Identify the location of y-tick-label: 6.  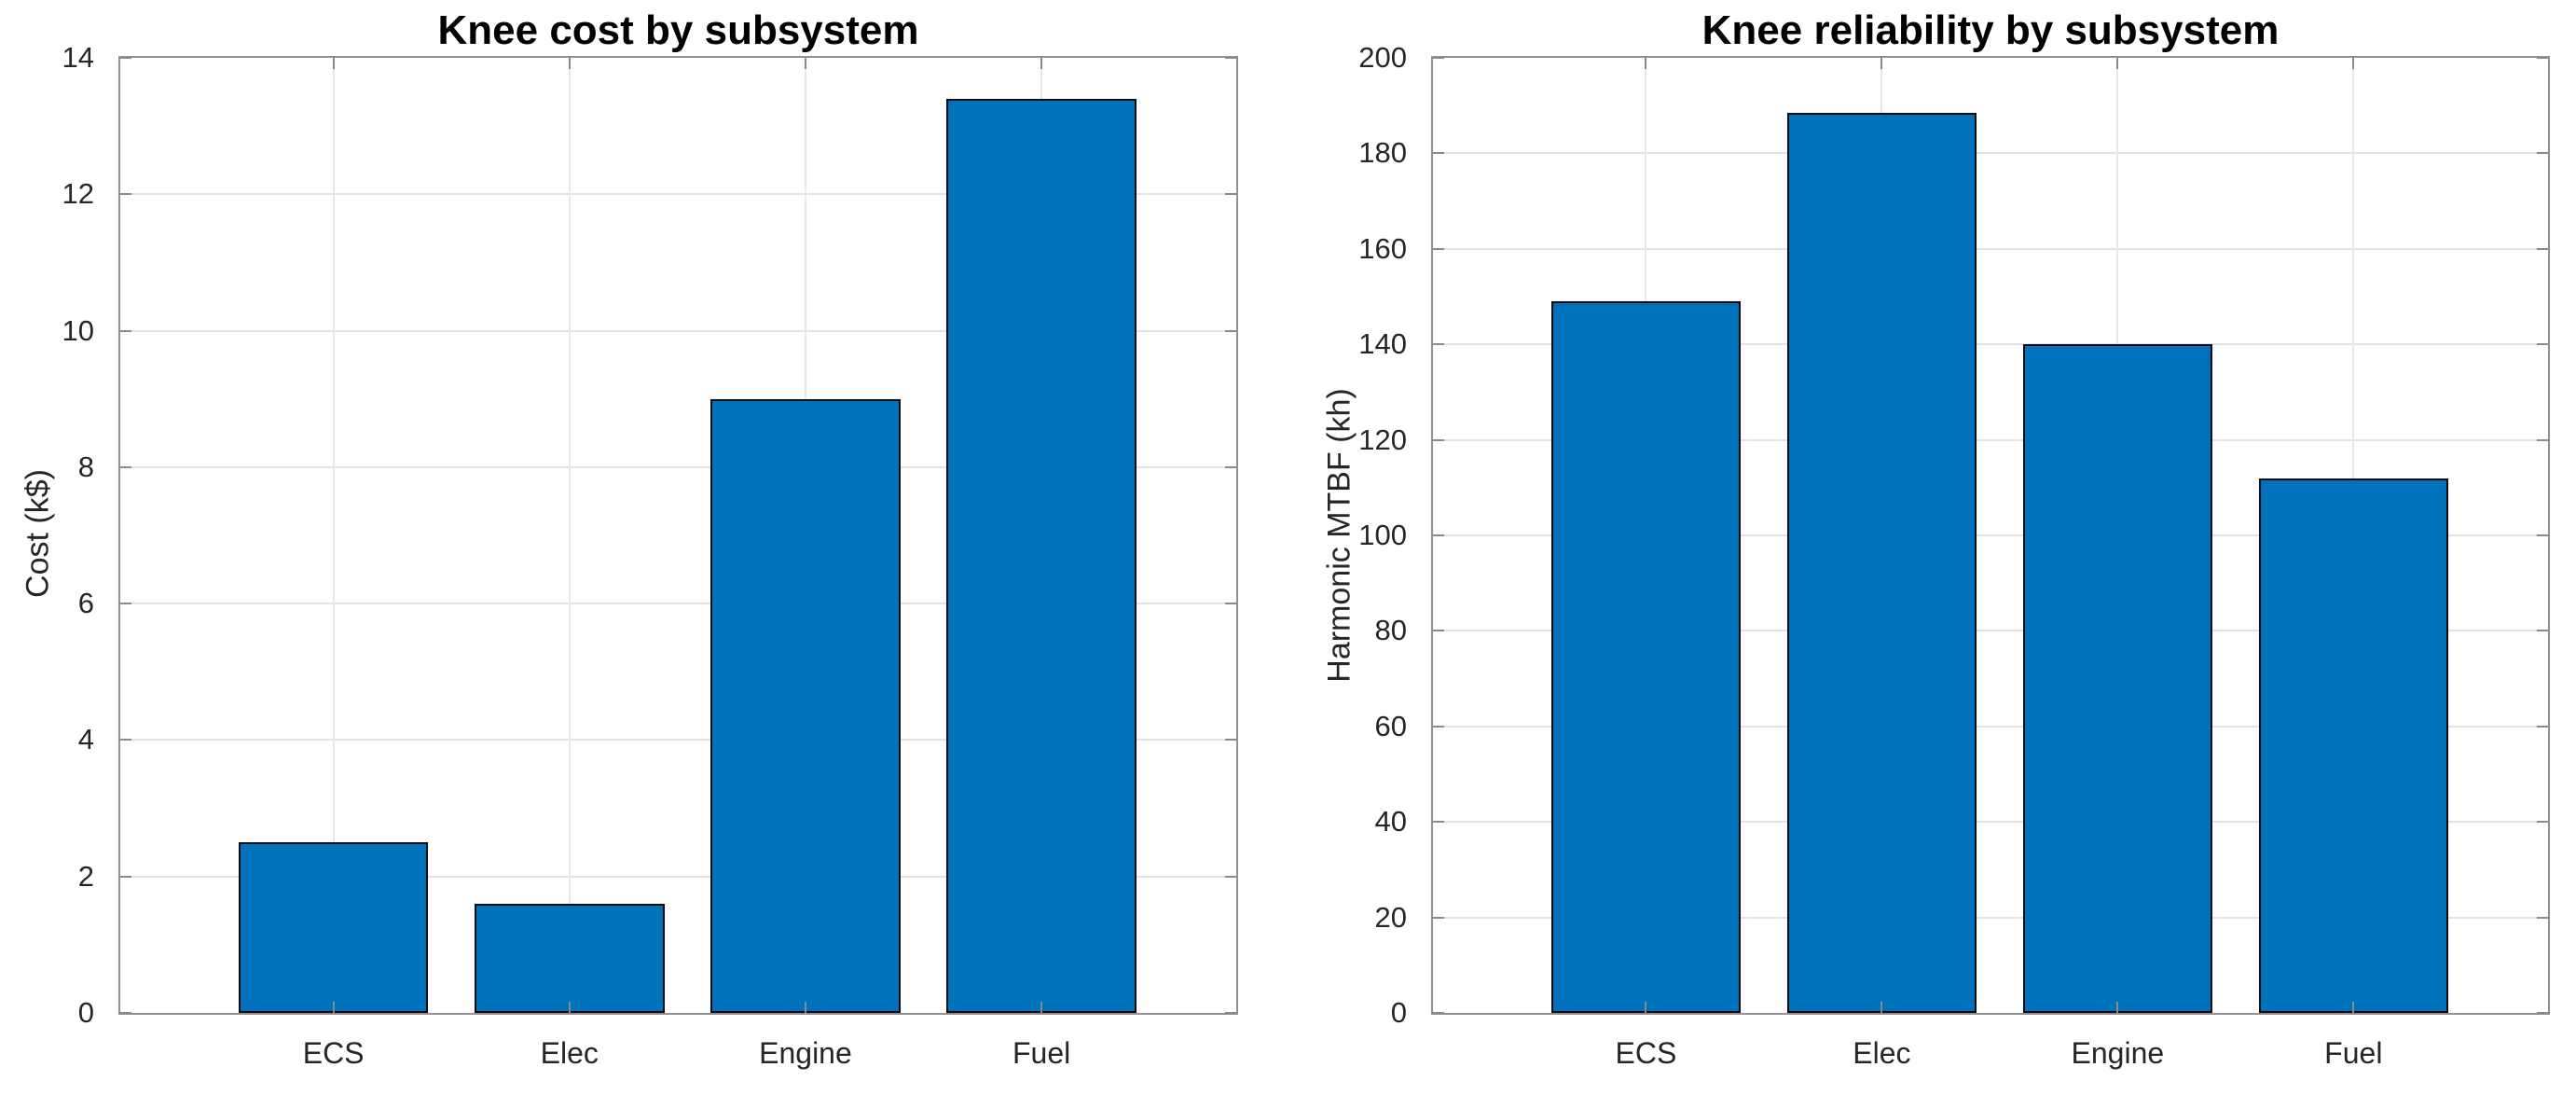
(85, 603).